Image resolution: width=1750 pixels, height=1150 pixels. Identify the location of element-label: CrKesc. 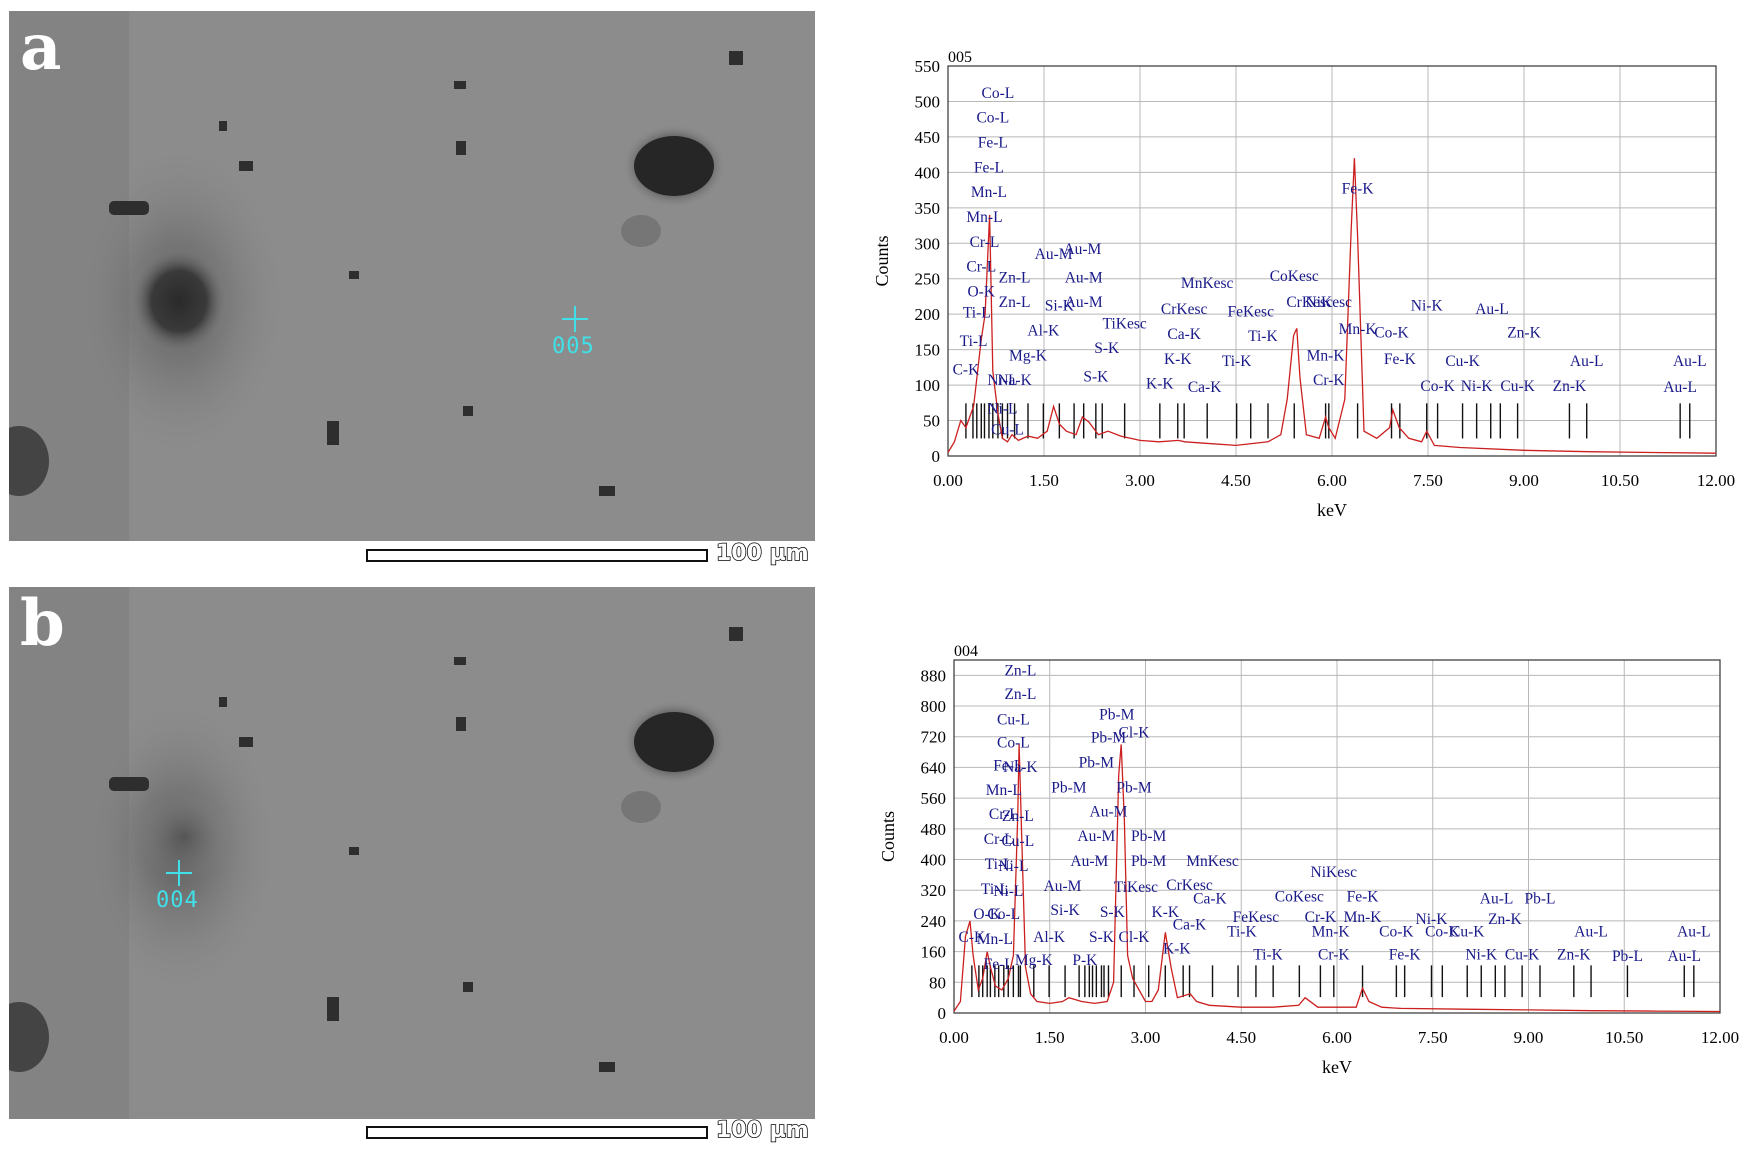
(1309, 302).